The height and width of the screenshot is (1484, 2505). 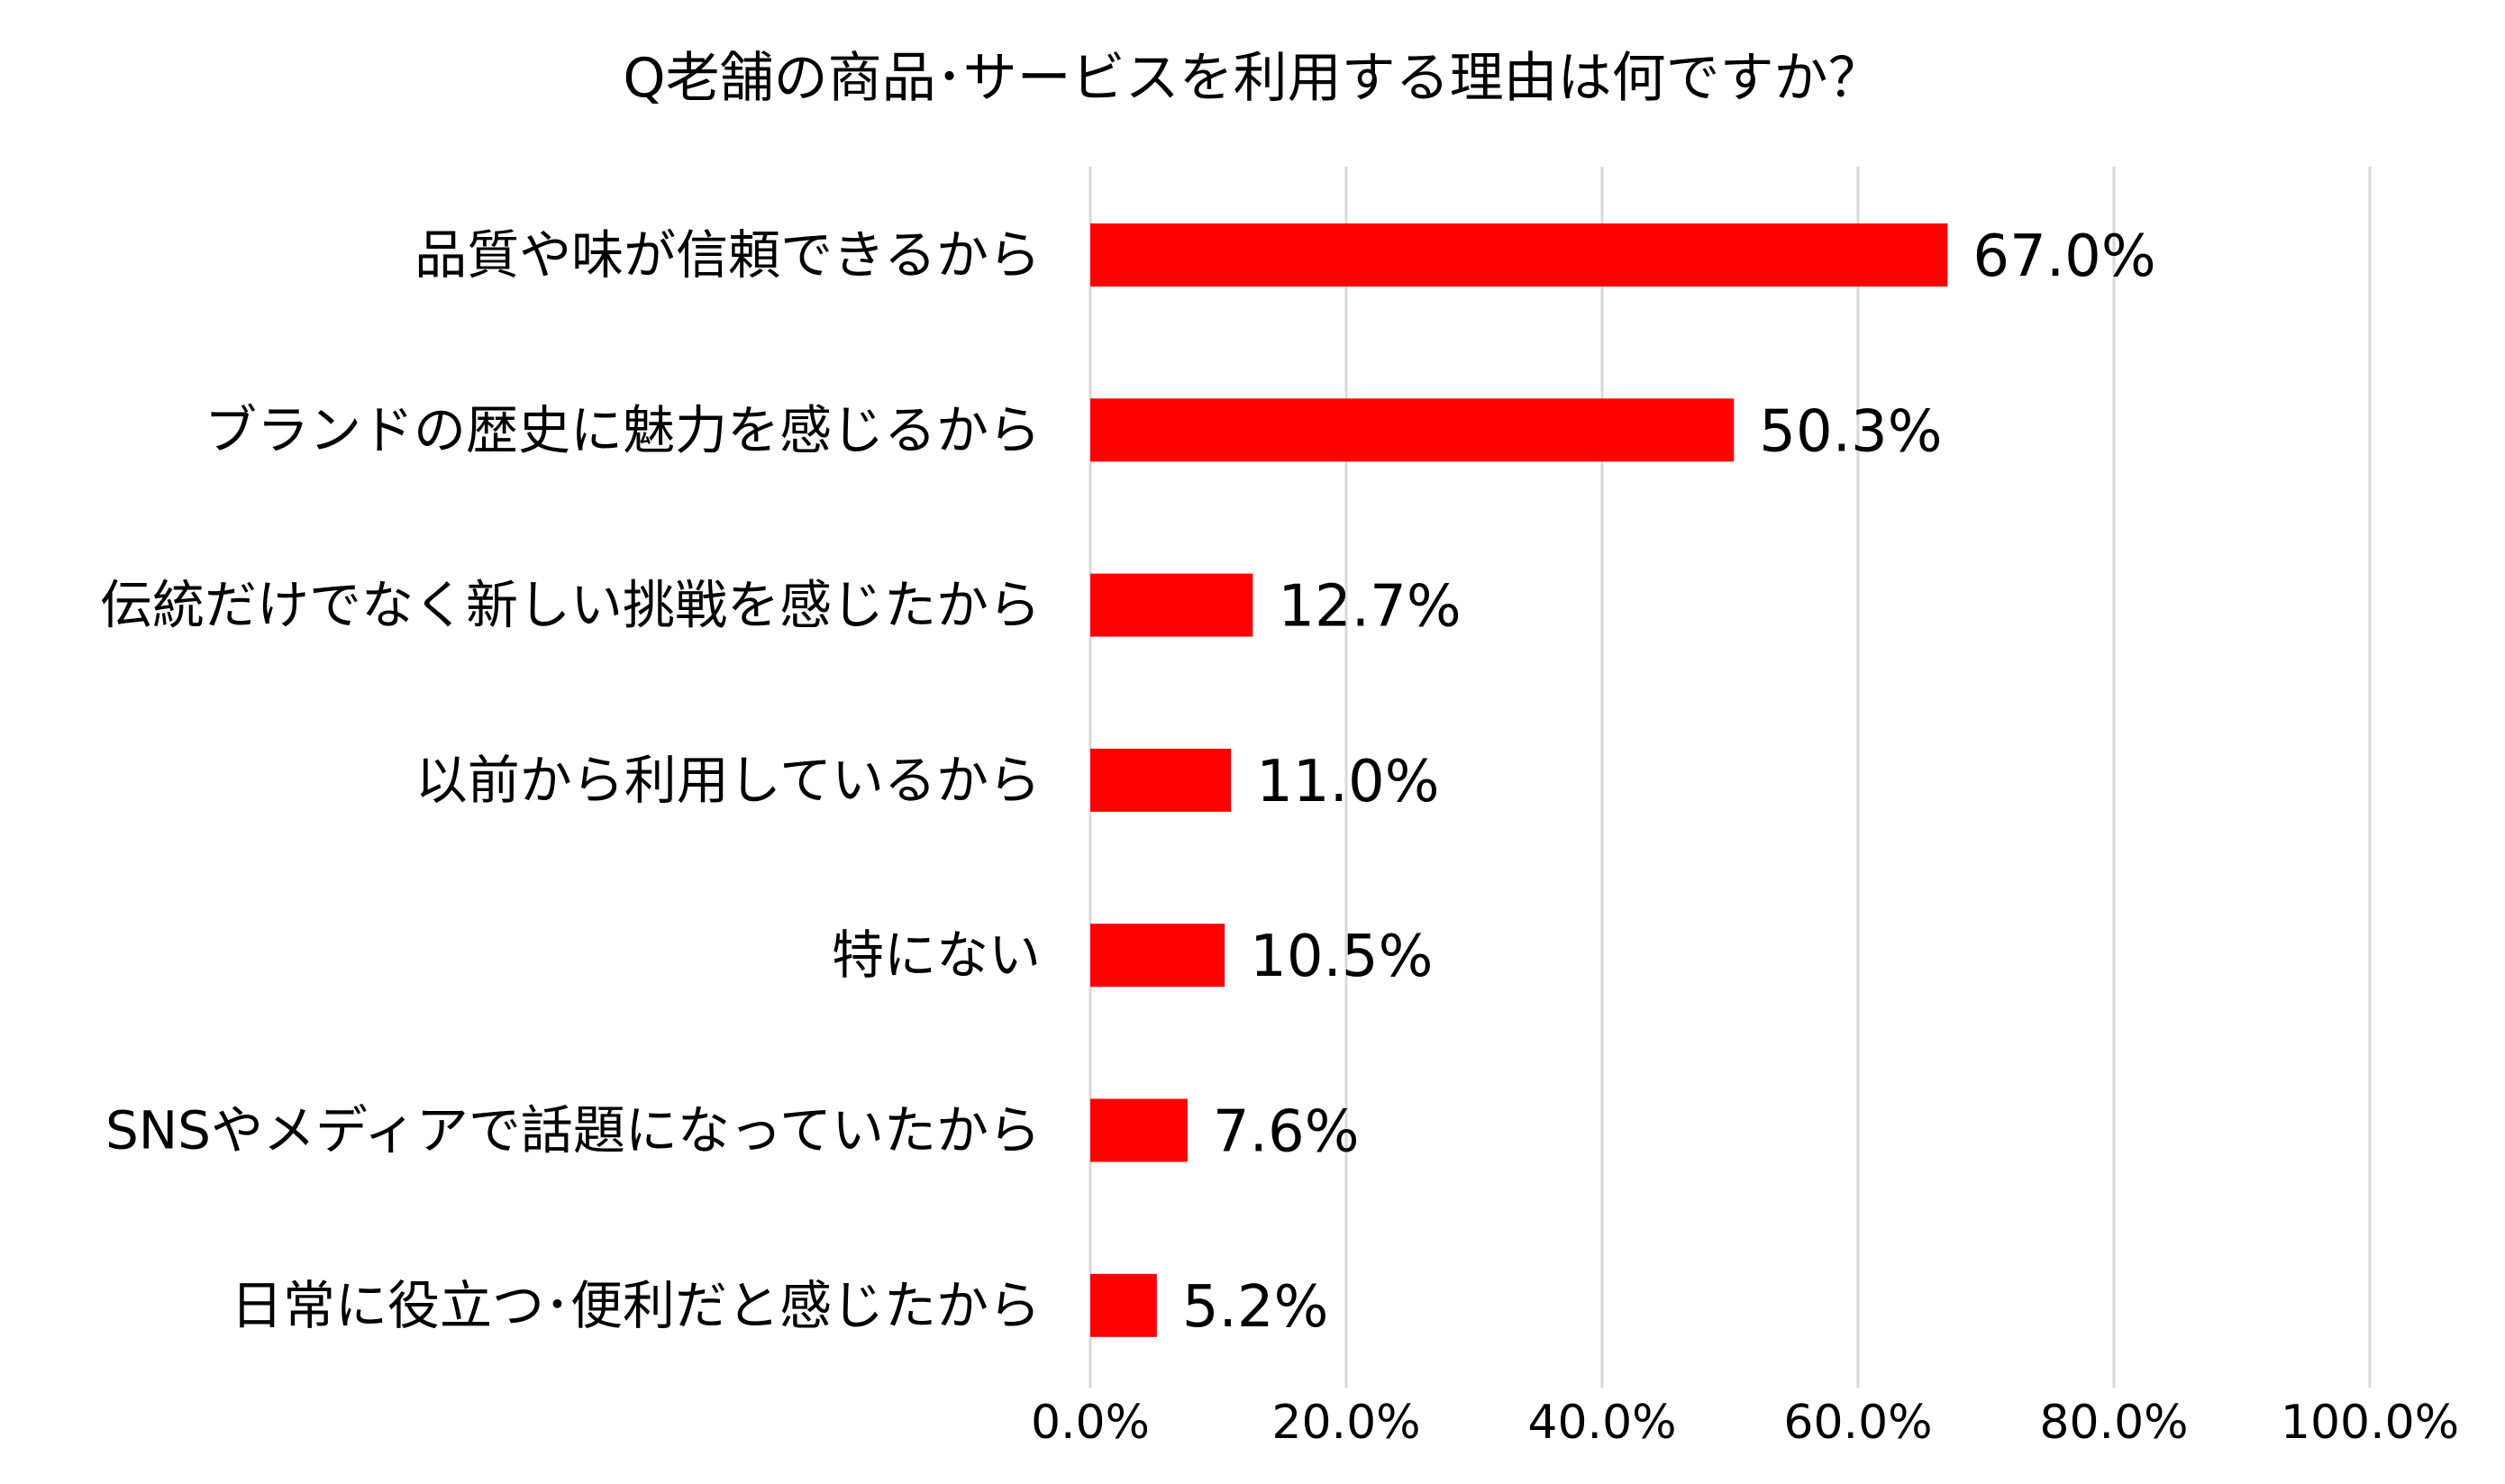 What do you see at coordinates (1252, 78) in the screenshot?
I see `chart-title: Q老舗の商品･サービスを利用する理由は何ですか？` at bounding box center [1252, 78].